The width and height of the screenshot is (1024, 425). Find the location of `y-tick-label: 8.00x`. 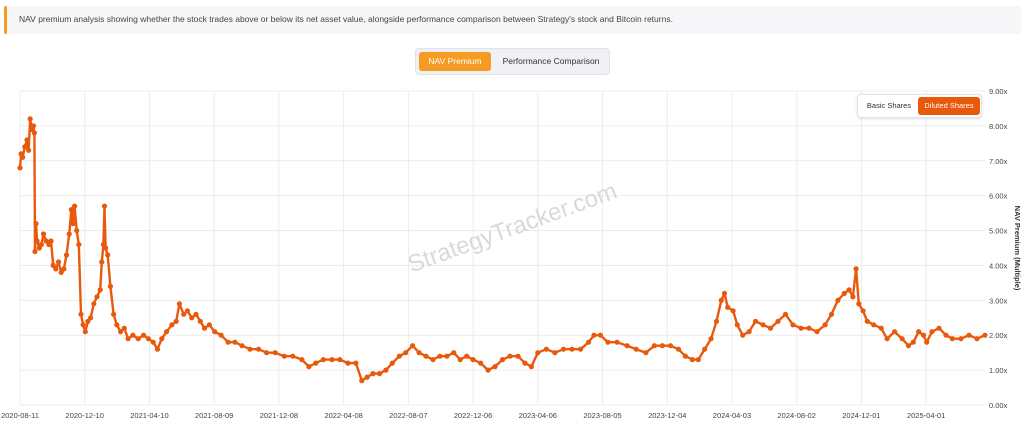

y-tick-label: 8.00x is located at coordinates (998, 126).